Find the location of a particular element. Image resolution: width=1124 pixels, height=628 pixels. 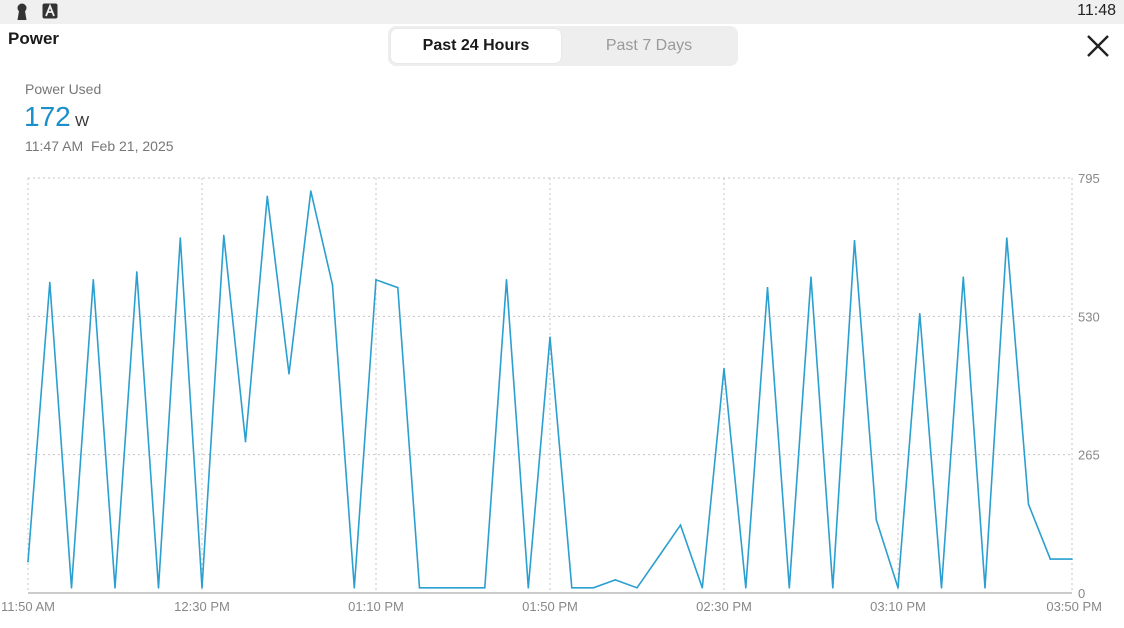

x-tick-label: 03:10 PM is located at coordinates (898, 606).